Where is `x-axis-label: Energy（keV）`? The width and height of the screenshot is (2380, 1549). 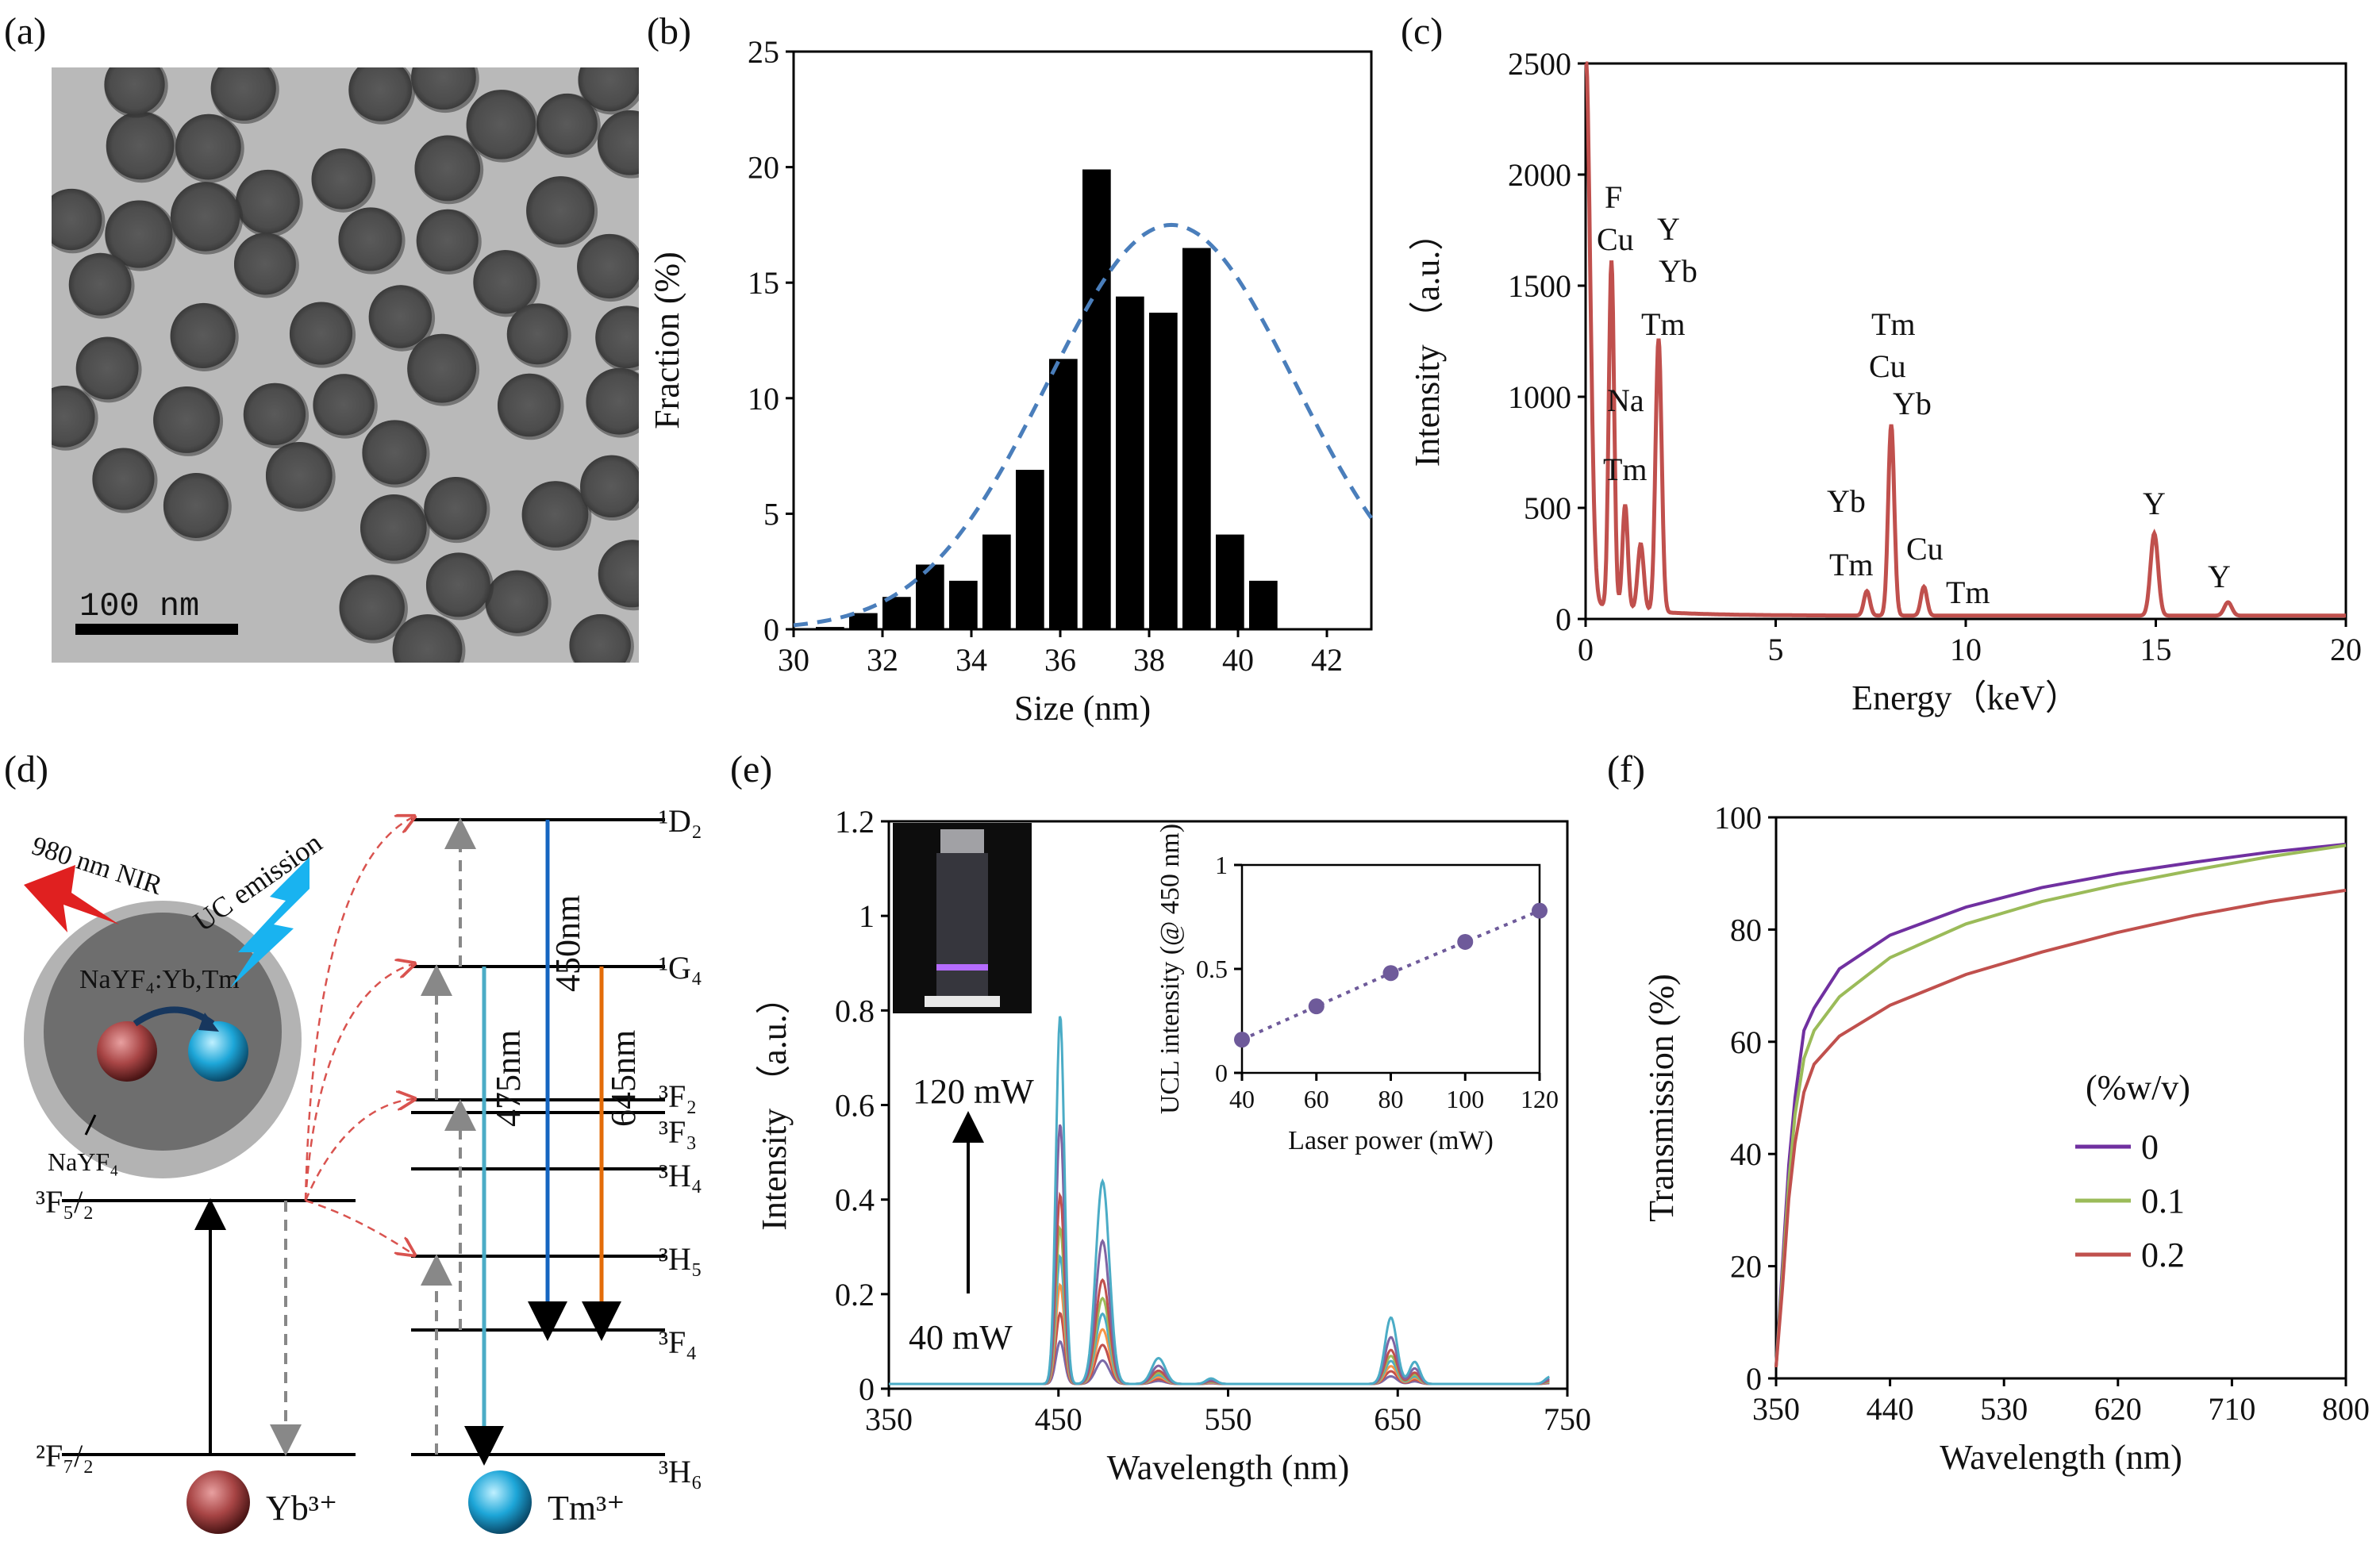 x-axis-label: Energy（keV） is located at coordinates (1965, 697).